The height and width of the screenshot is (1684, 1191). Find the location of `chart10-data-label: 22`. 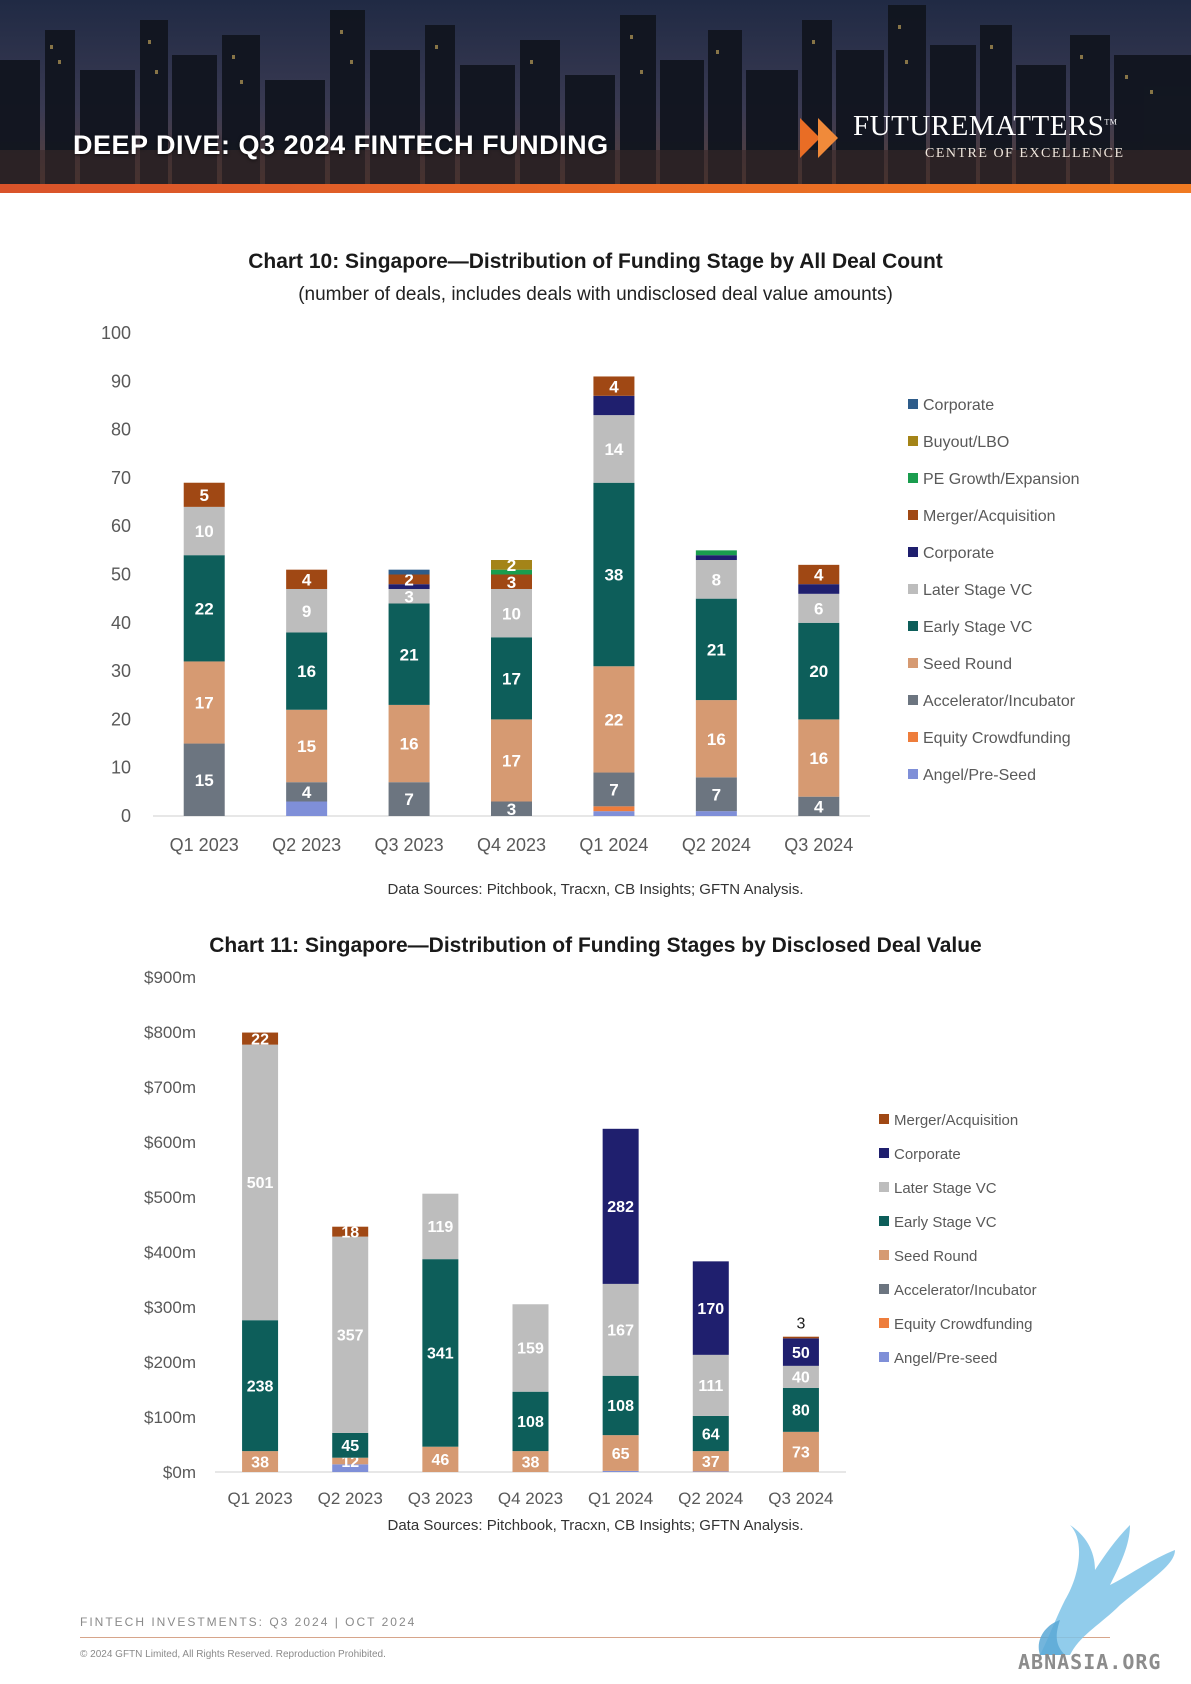

chart10-data-label: 22 is located at coordinates (204, 608).